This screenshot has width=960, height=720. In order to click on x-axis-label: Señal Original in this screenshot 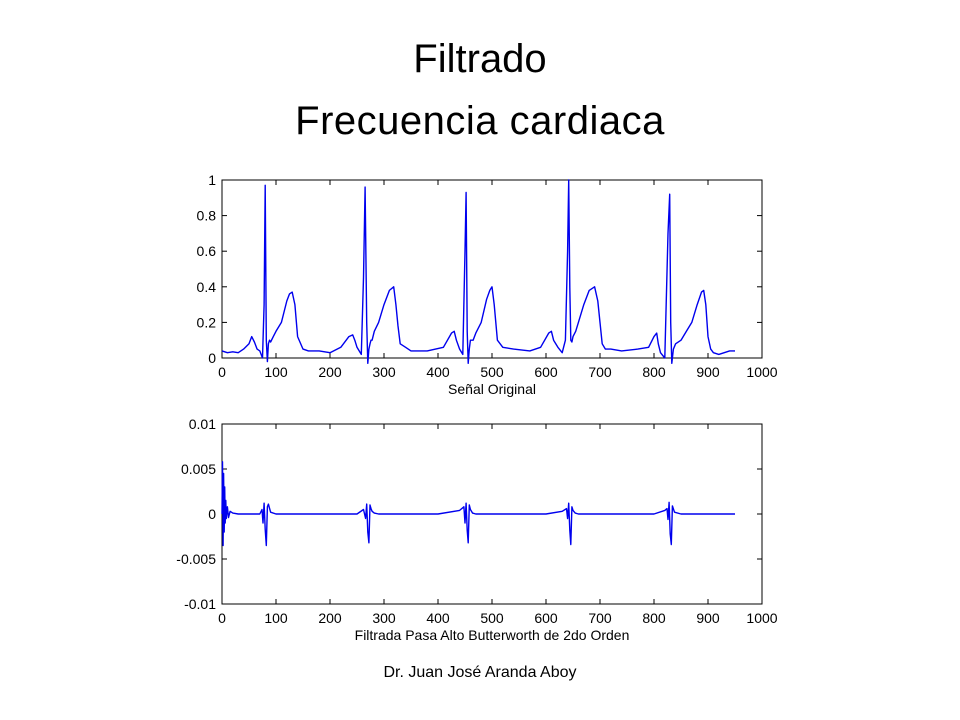, I will do `click(492, 389)`.